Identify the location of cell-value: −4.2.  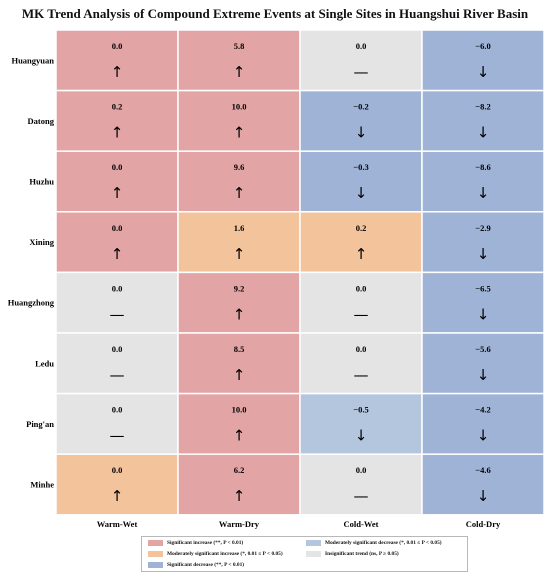
(482, 410).